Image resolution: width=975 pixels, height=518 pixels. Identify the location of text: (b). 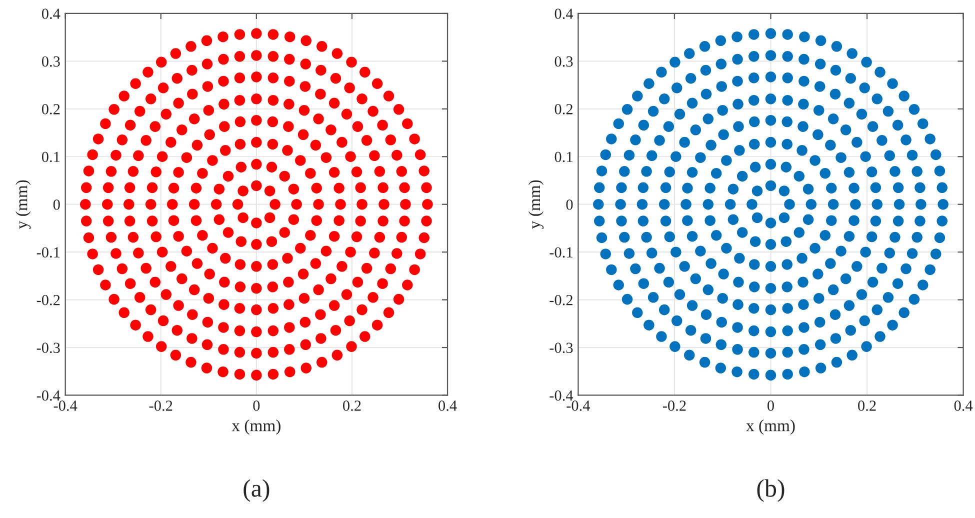
(770, 490).